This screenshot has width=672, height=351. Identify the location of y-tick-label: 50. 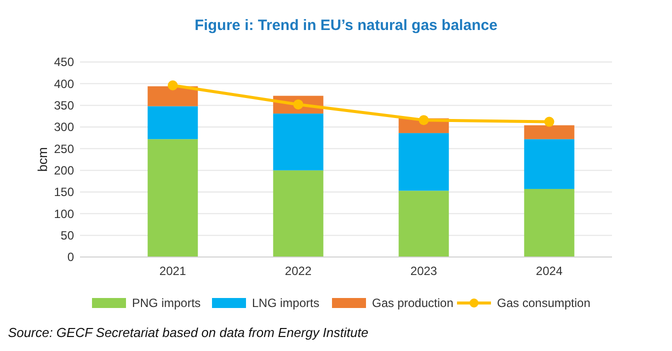
(67, 235).